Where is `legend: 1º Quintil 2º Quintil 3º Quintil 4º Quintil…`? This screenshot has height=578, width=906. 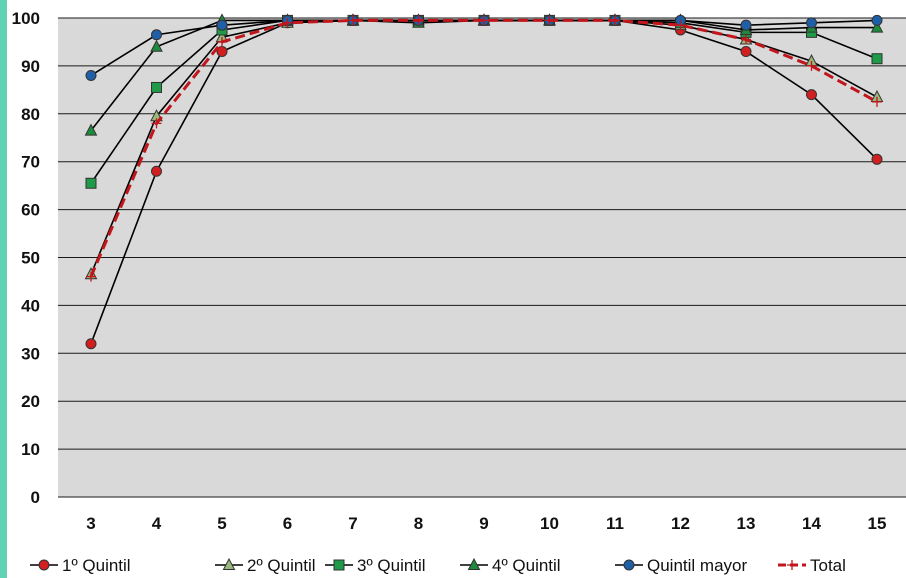
legend: 1º Quintil 2º Quintil 3º Quintil 4º Quintil… is located at coordinates (438, 565).